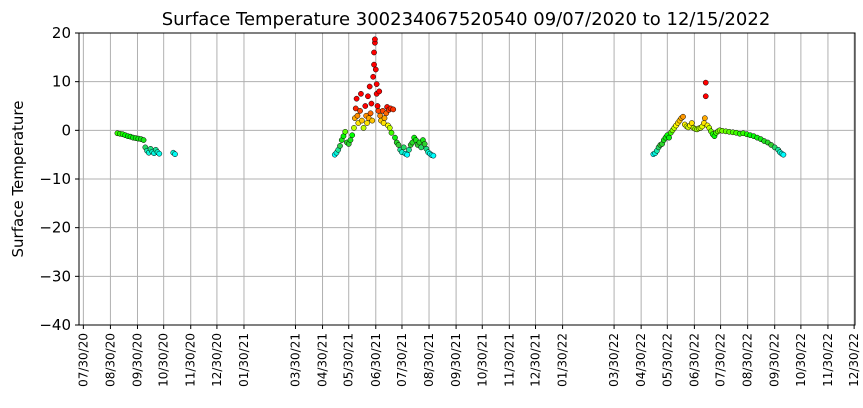  What do you see at coordinates (376, 360) in the screenshot?
I see `x-tick-label: 06/30/21` at bounding box center [376, 360].